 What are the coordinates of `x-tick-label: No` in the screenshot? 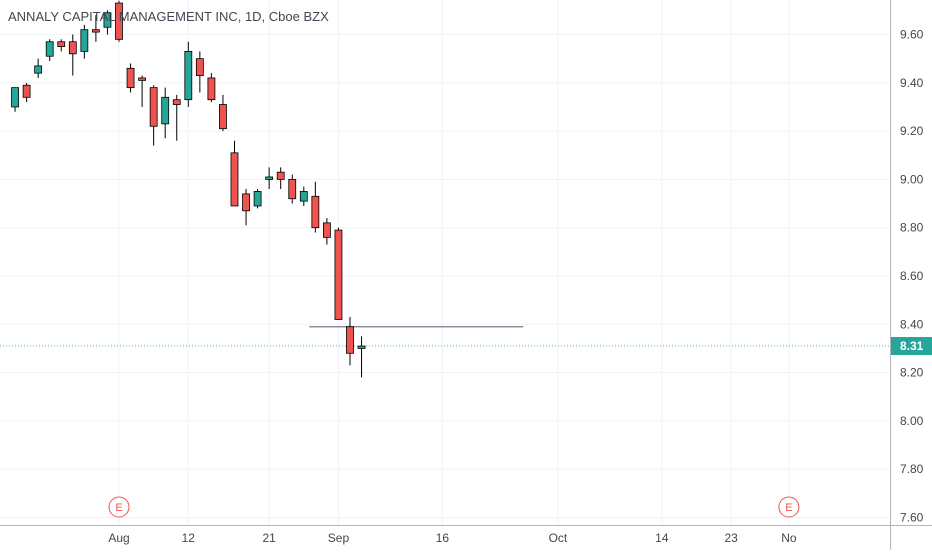 It's located at (789, 538).